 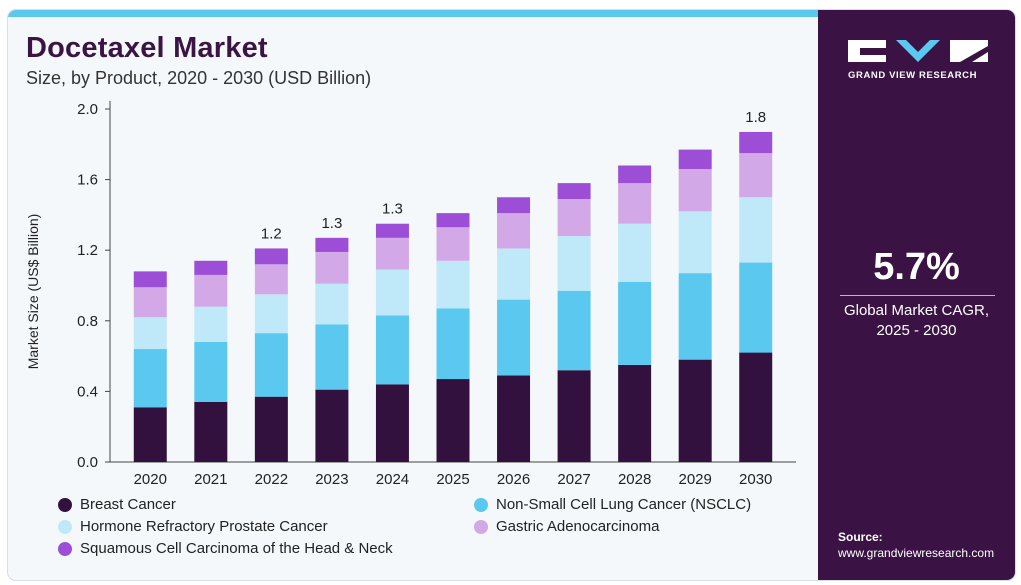 I want to click on y-tick-label: 0.8, so click(x=87, y=321).